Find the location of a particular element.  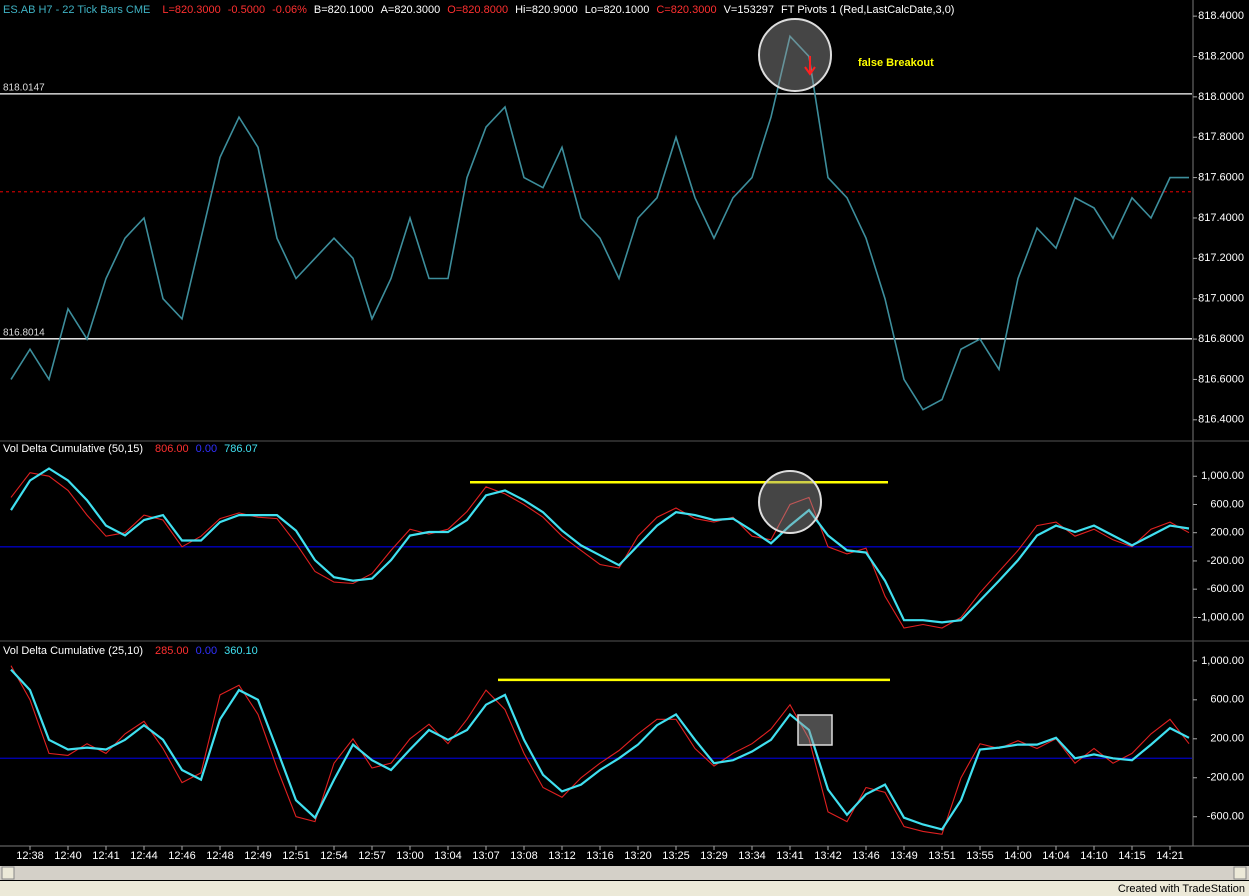

y-tick-label: 817.6000 is located at coordinates (1221, 178).